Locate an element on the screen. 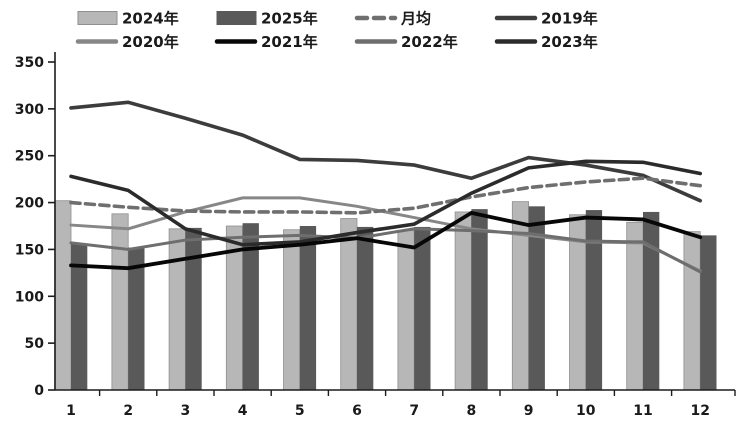 The image size is (739, 428). legend-item-2025年: 2025年 is located at coordinates (267, 19).